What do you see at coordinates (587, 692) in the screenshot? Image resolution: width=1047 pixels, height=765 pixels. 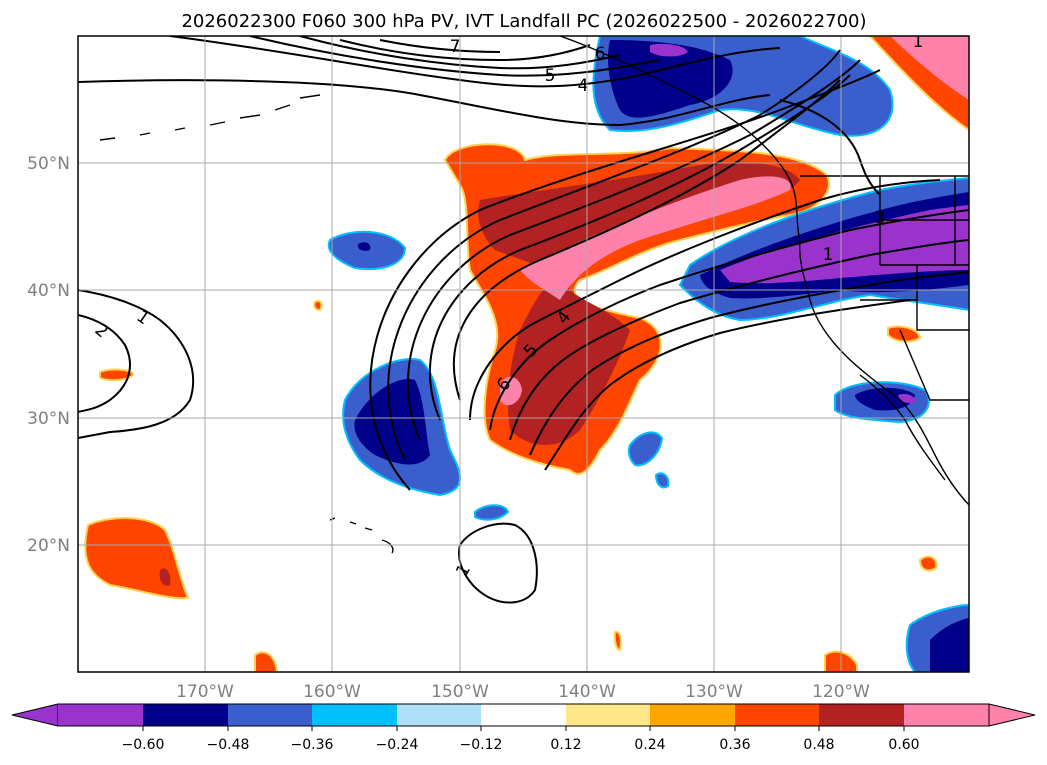 I see `lon-tick-label: 140°W` at bounding box center [587, 692].